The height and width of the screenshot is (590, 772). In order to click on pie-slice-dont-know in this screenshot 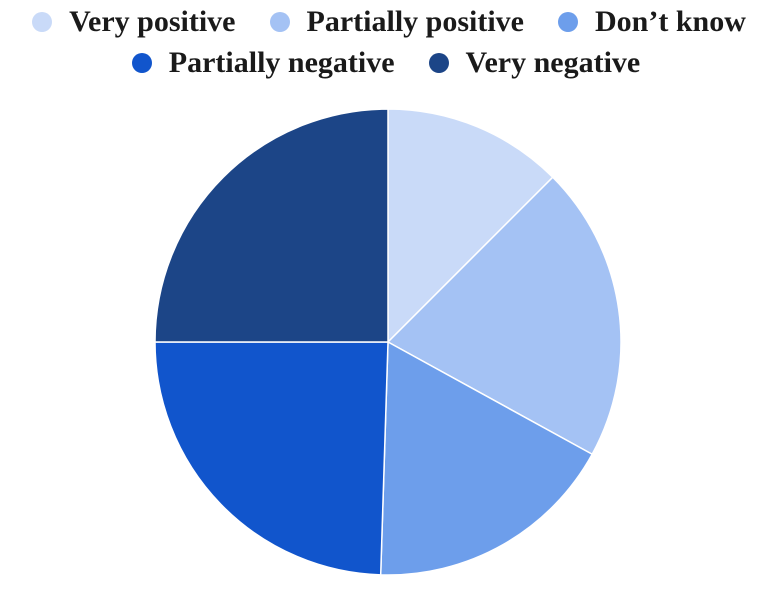, I will do `click(486, 458)`.